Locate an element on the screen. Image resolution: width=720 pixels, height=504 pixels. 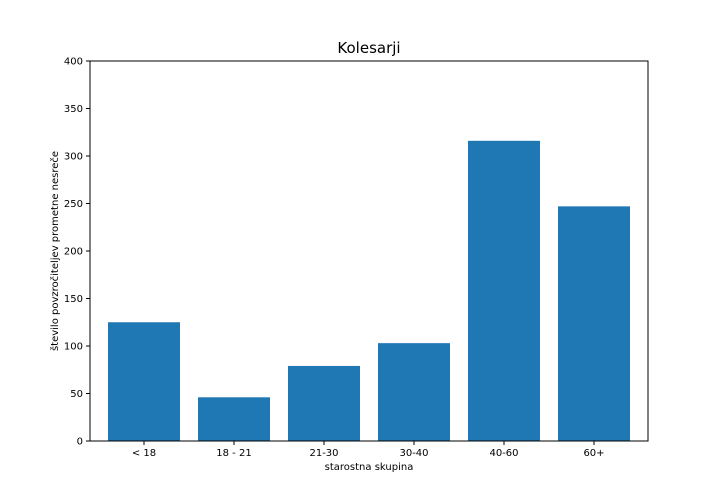
y-axis: 0 50 100 150 200 250 300 350 400 is located at coordinates (77, 252).